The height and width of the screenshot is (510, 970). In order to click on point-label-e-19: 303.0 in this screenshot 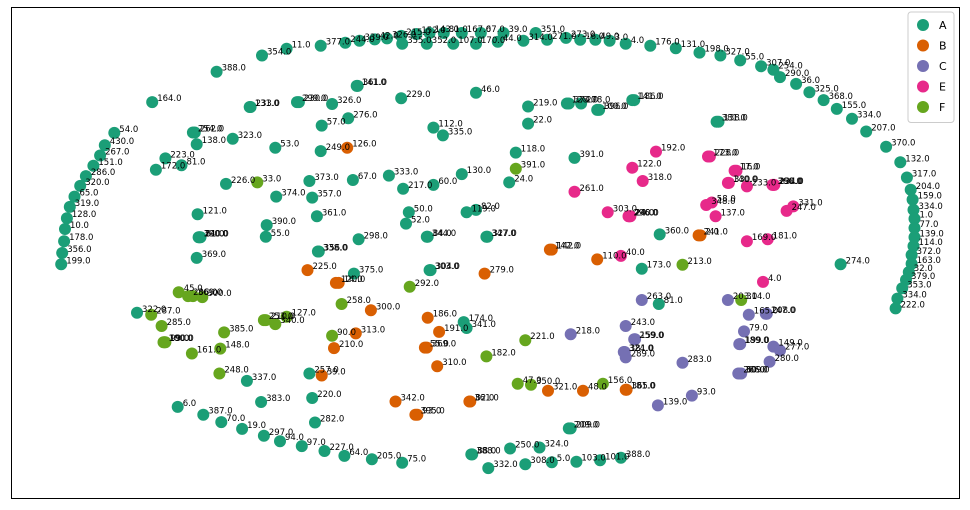, I will do `click(625, 209)`.